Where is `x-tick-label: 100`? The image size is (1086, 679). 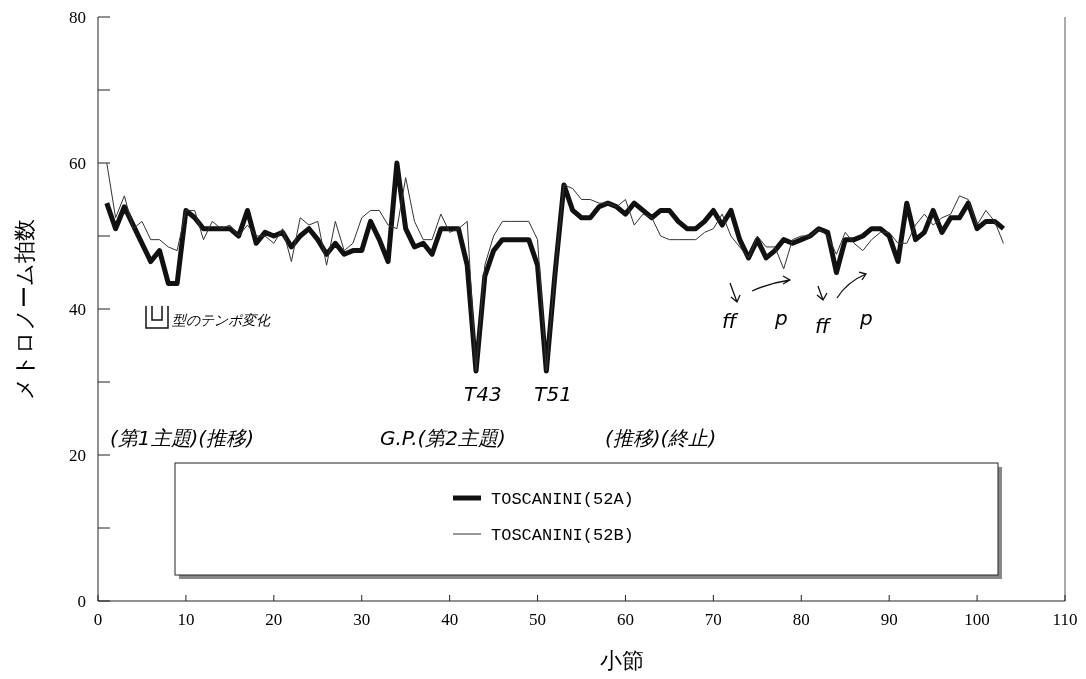
x-tick-label: 100 is located at coordinates (977, 619).